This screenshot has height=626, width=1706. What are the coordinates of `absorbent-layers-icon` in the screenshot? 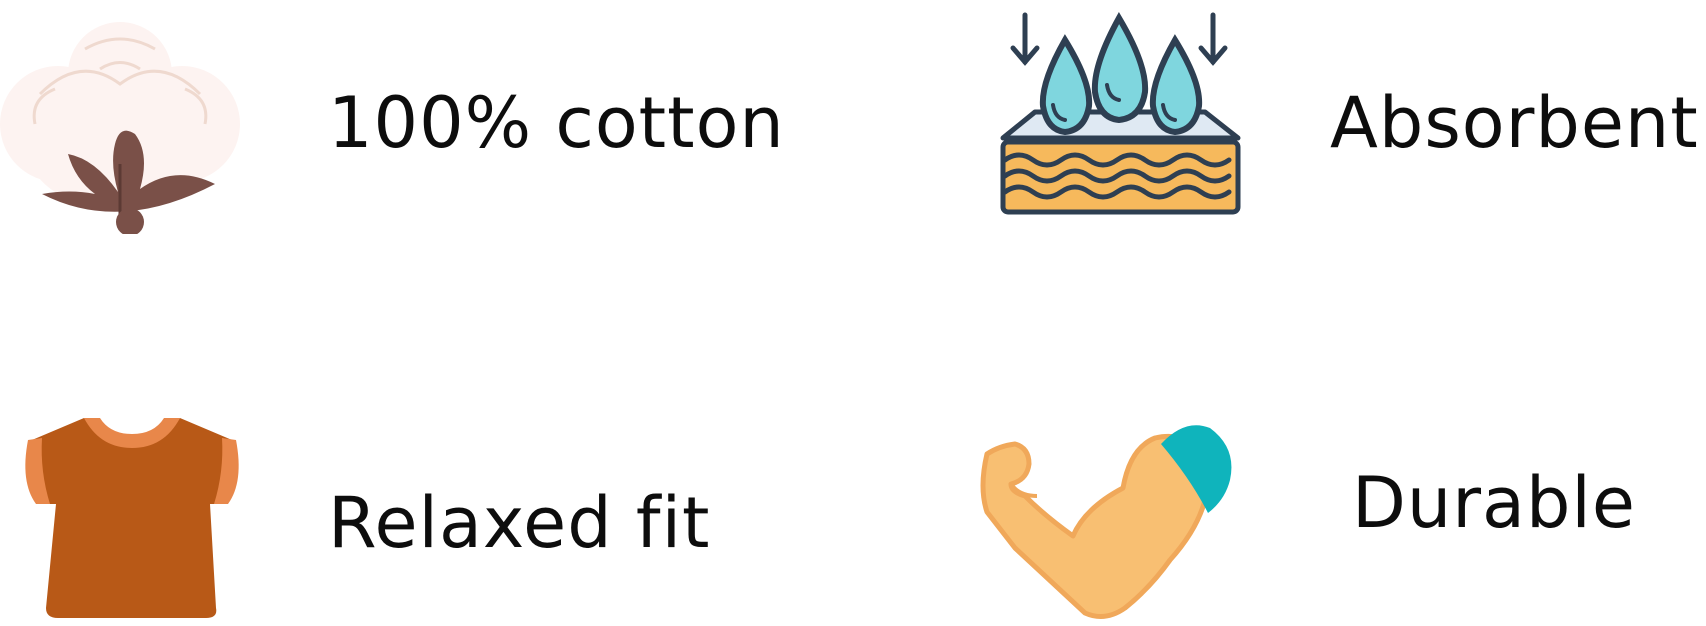 It's located at (1122, 115).